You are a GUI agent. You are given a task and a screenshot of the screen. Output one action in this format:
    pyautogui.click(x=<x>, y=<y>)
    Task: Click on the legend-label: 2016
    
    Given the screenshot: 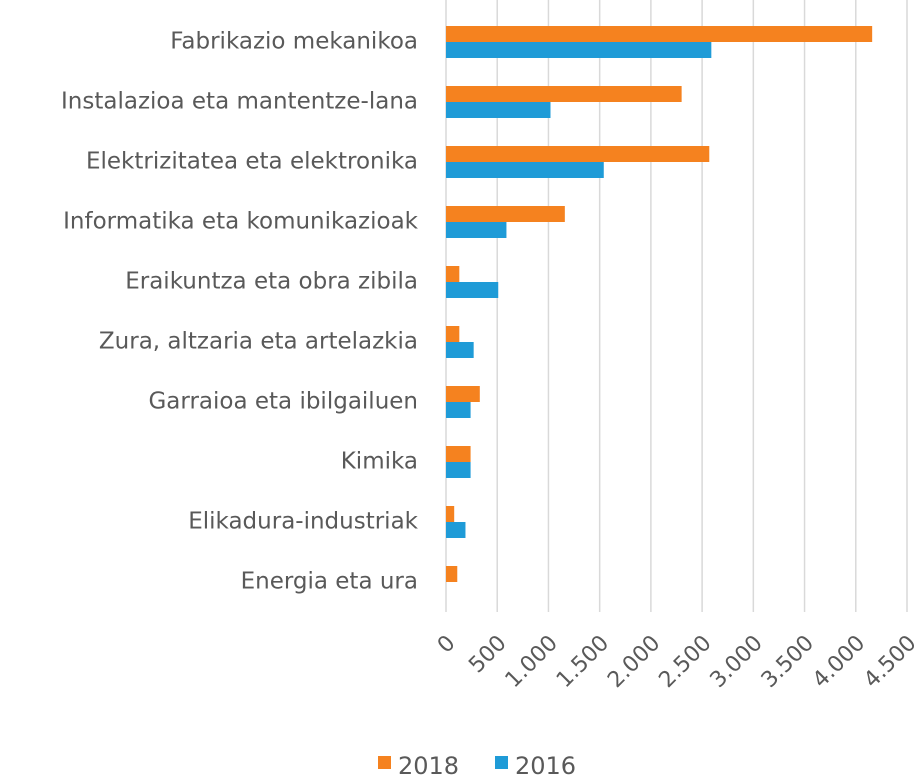 What is the action you would take?
    pyautogui.click(x=545, y=766)
    